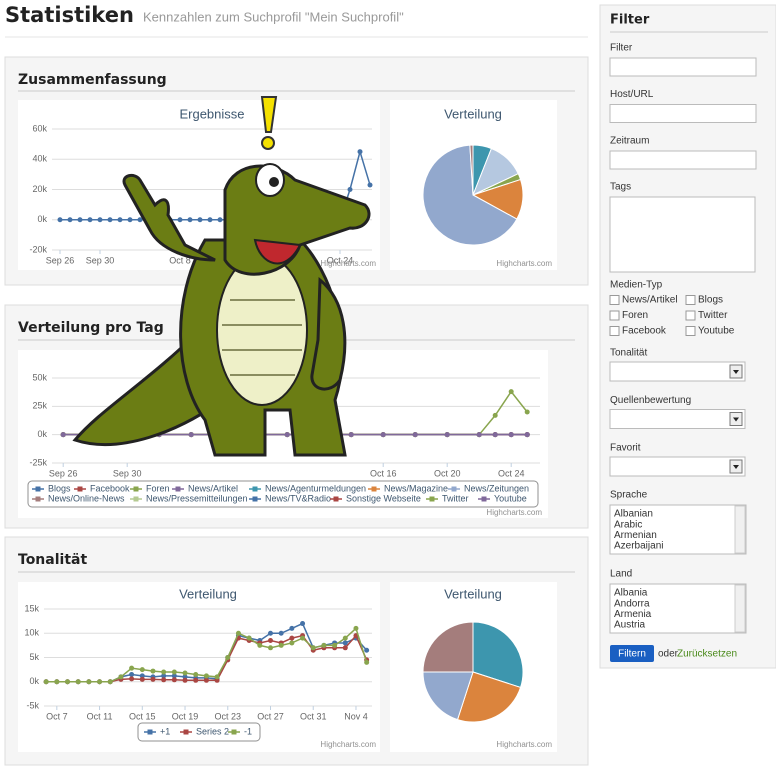 The image size is (776, 768). Describe the element at coordinates (621, 48) in the screenshot. I see `field-label: Filter` at that location.